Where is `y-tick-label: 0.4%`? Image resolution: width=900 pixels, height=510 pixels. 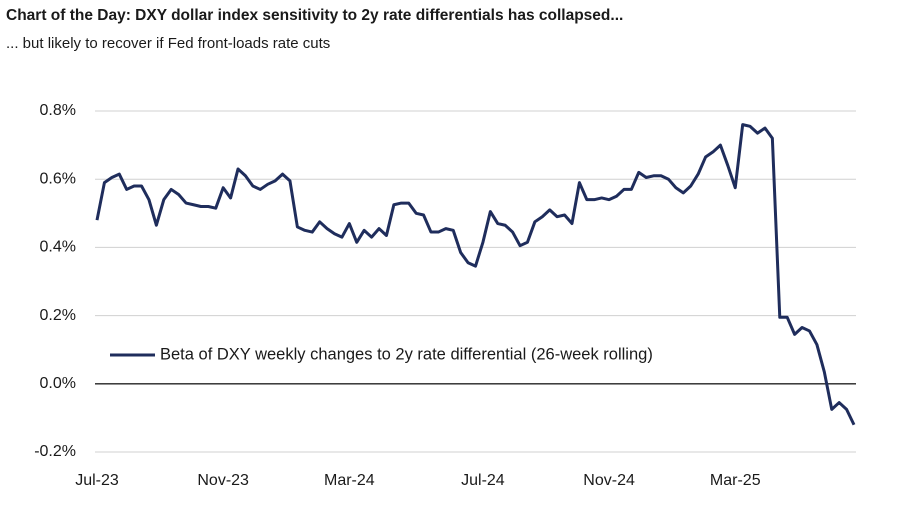 y-tick-label: 0.4% is located at coordinates (58, 247).